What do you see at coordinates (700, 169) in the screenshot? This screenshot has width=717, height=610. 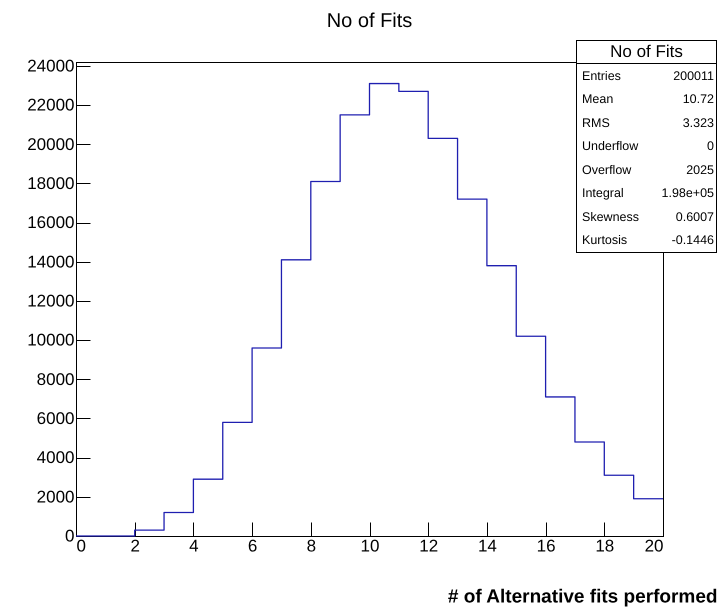 I see `text: 2025` at bounding box center [700, 169].